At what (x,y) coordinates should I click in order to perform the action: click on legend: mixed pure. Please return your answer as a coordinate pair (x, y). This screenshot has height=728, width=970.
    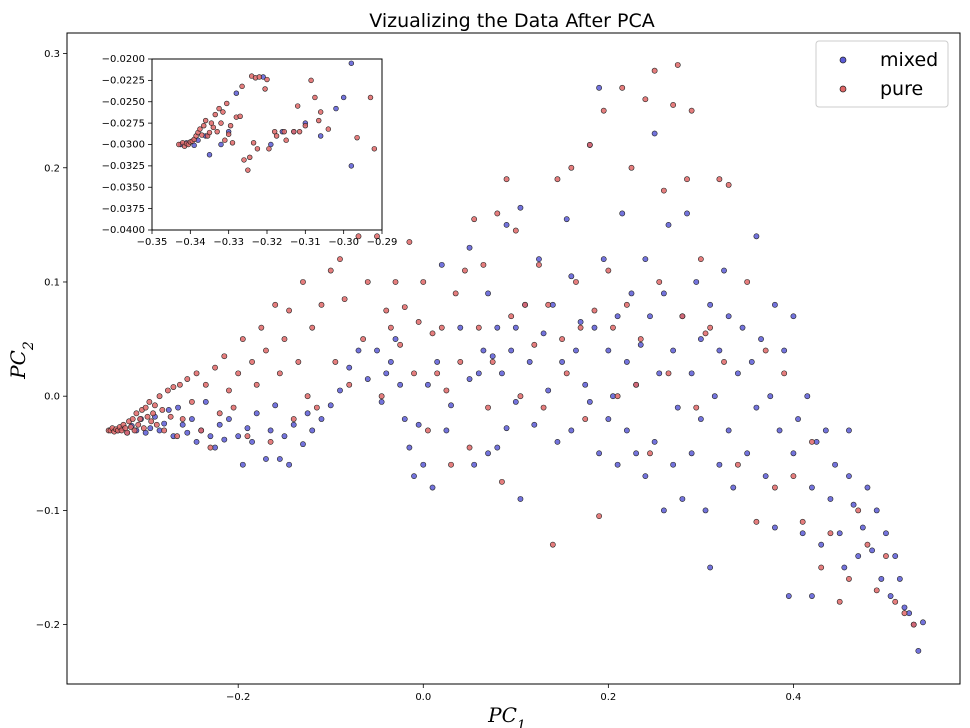
    Looking at the image, I should click on (882, 74).